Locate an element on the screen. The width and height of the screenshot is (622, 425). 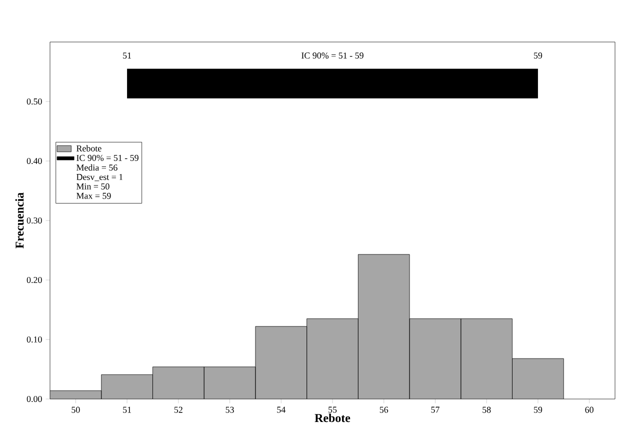
x-tick-label: 58 is located at coordinates (486, 409).